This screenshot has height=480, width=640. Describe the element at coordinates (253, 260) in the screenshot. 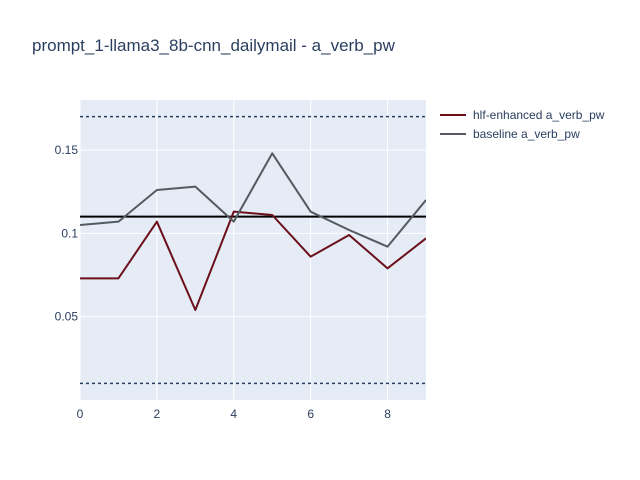

I see `series-line-hlf-enhanced` at that location.